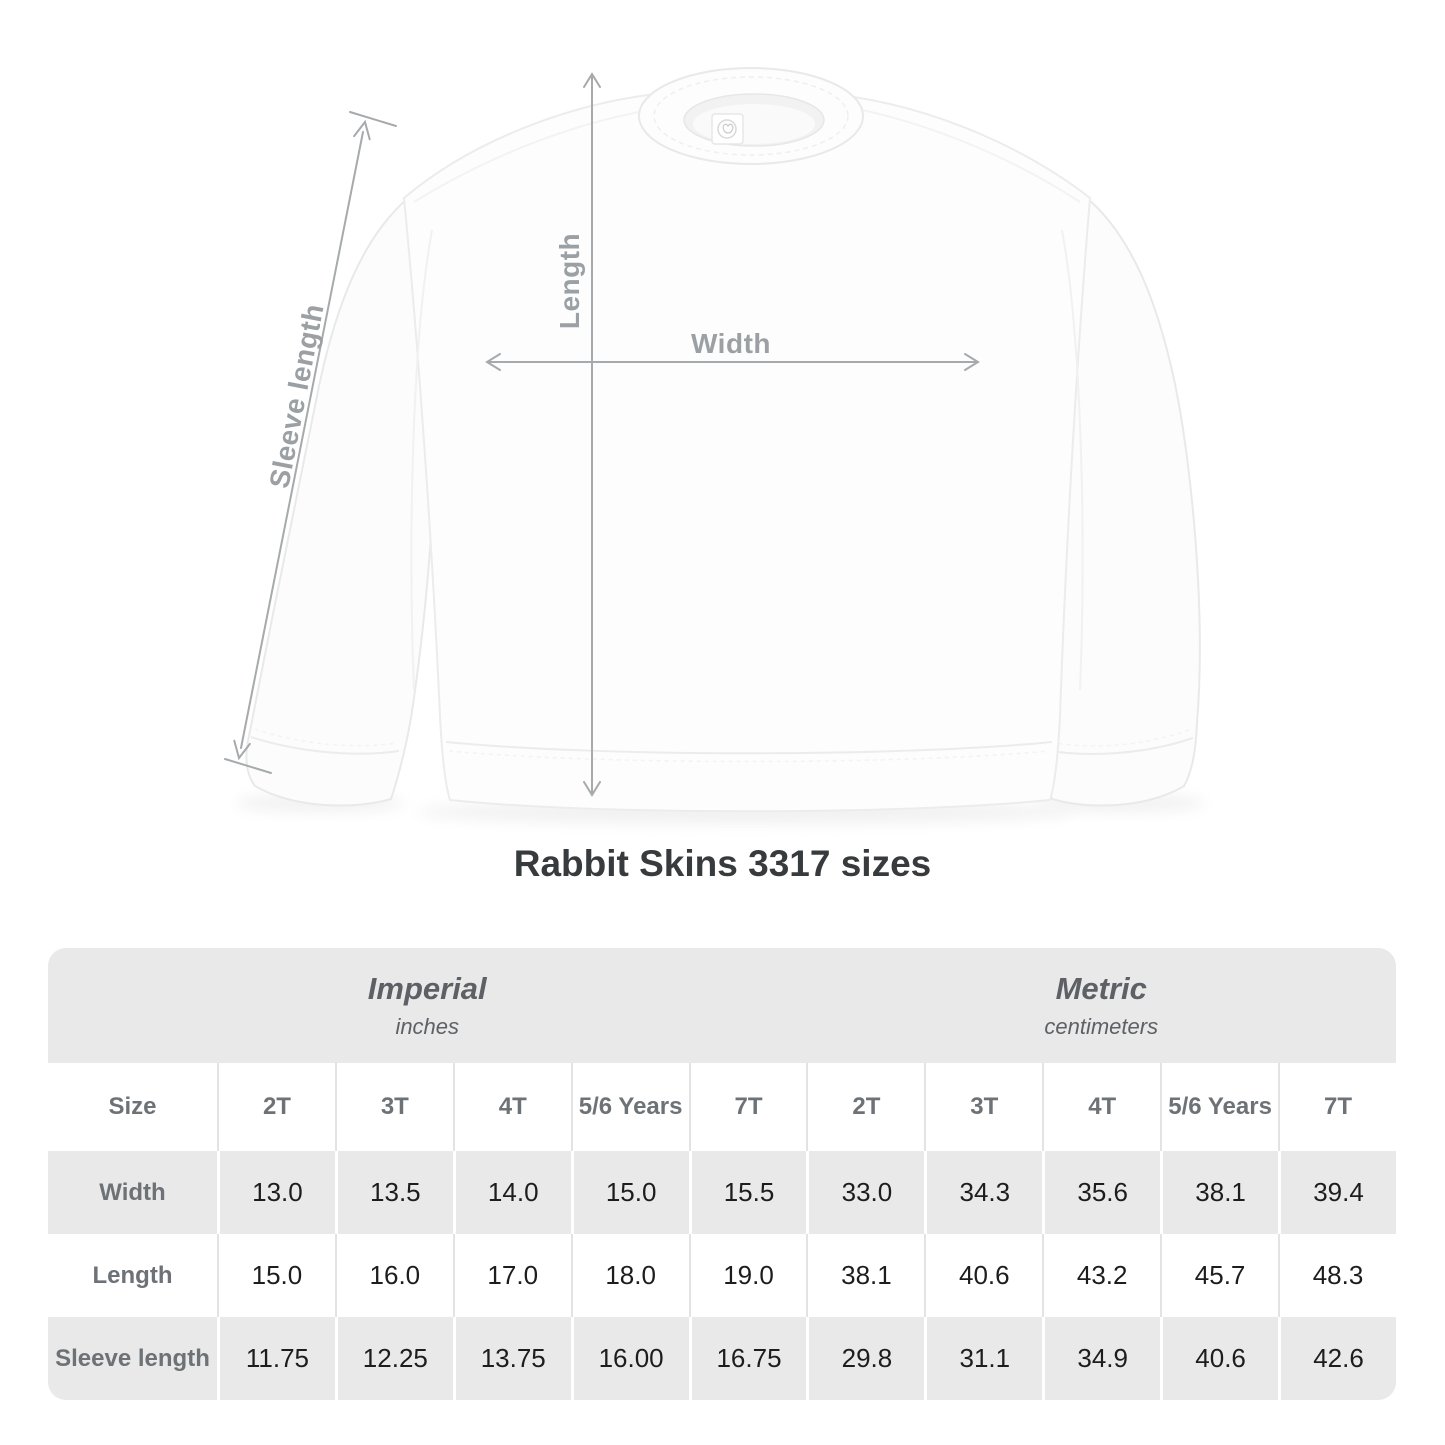  What do you see at coordinates (276, 1358) in the screenshot?
I see `cell: 11.75` at bounding box center [276, 1358].